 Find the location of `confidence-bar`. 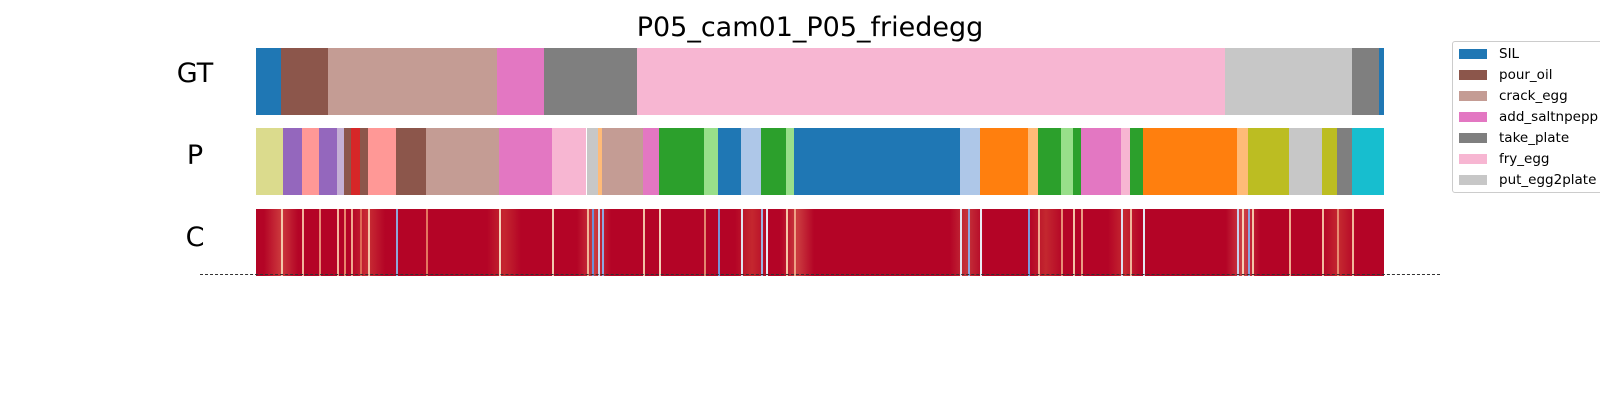

confidence-bar is located at coordinates (820, 242).